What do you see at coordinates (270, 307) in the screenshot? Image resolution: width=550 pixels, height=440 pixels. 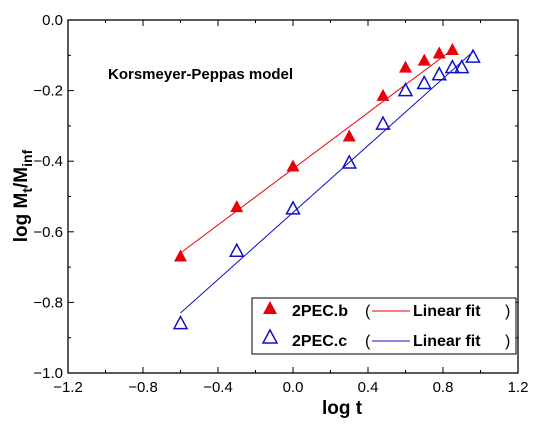 I see `legend-marker-2PEC-b` at bounding box center [270, 307].